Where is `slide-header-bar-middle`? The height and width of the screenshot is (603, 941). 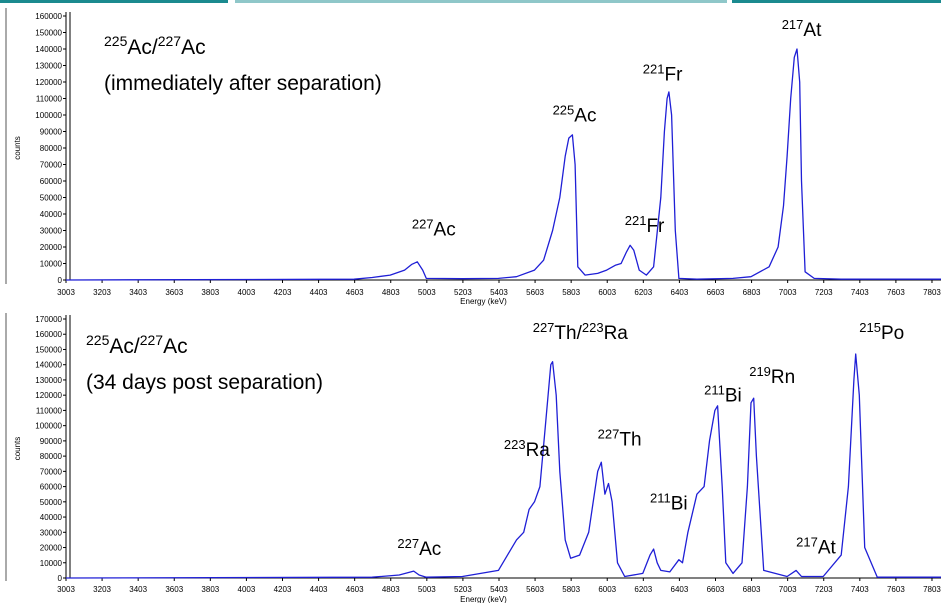 slide-header-bar-middle is located at coordinates (481, 1).